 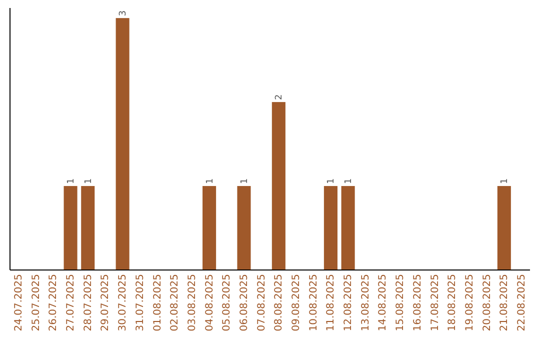 I want to click on x-tick-label: 05.08.2025, so click(x=227, y=303).